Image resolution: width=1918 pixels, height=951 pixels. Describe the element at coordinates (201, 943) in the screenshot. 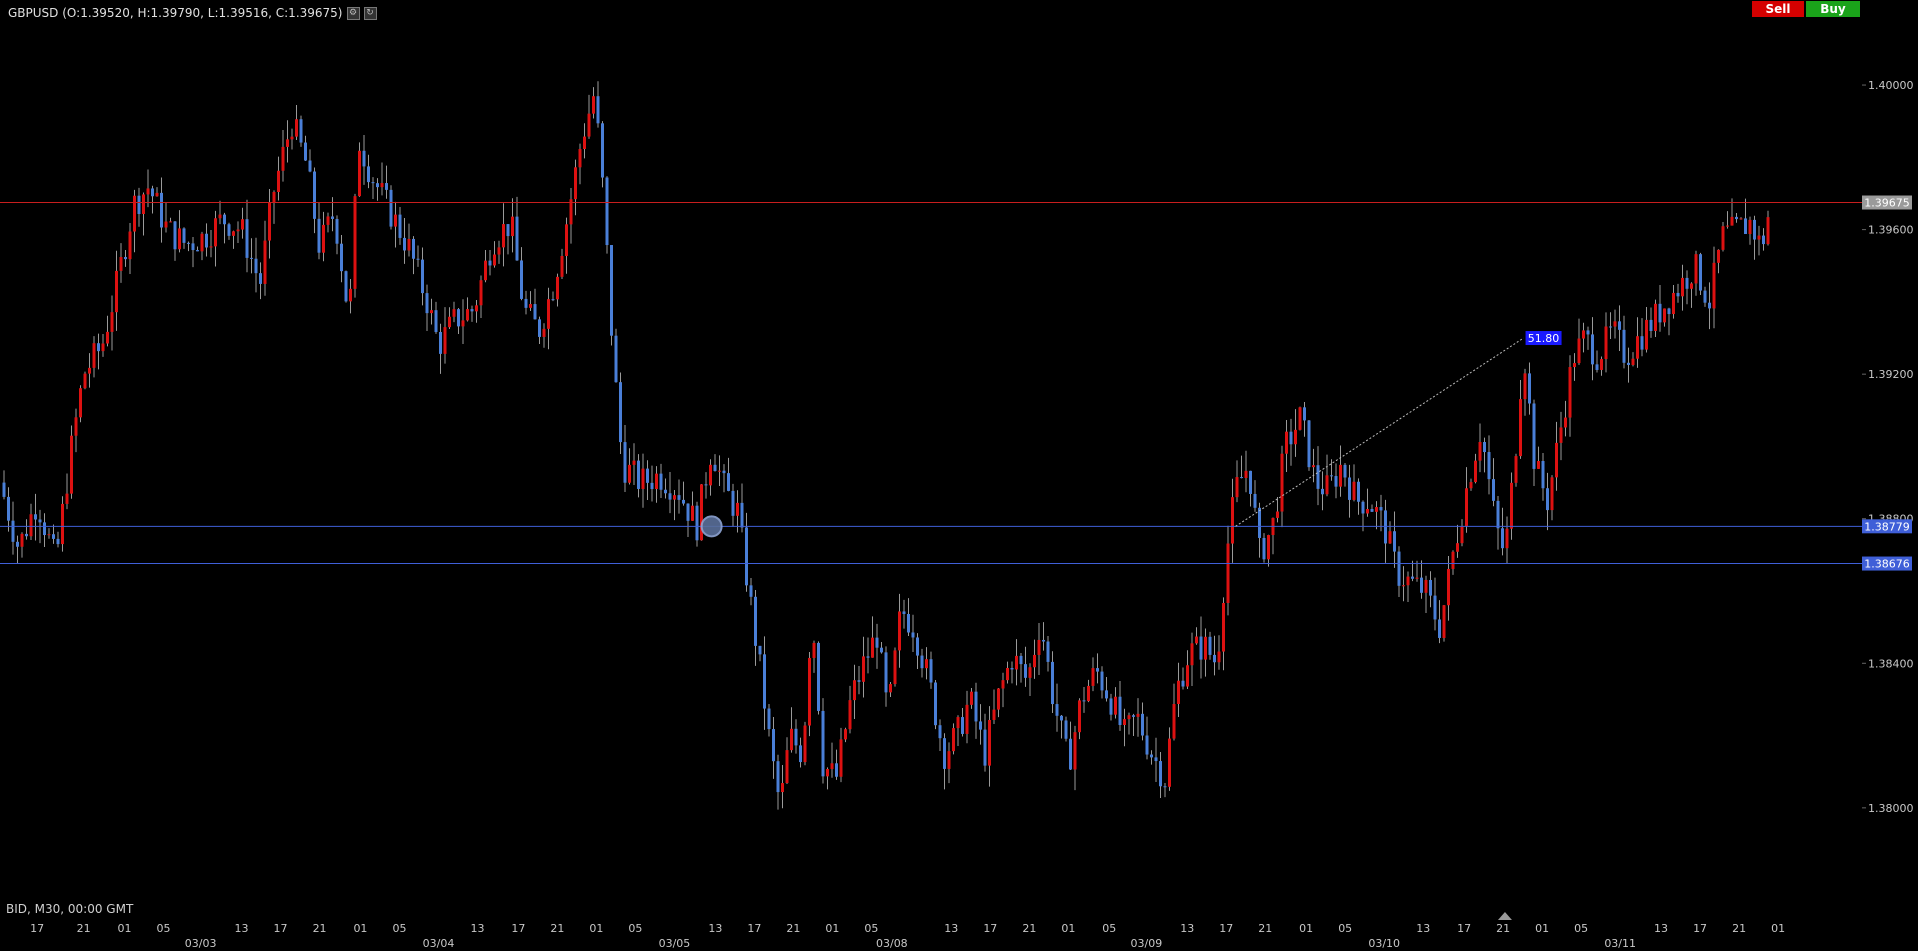

I see `date-label: 03/03` at that location.